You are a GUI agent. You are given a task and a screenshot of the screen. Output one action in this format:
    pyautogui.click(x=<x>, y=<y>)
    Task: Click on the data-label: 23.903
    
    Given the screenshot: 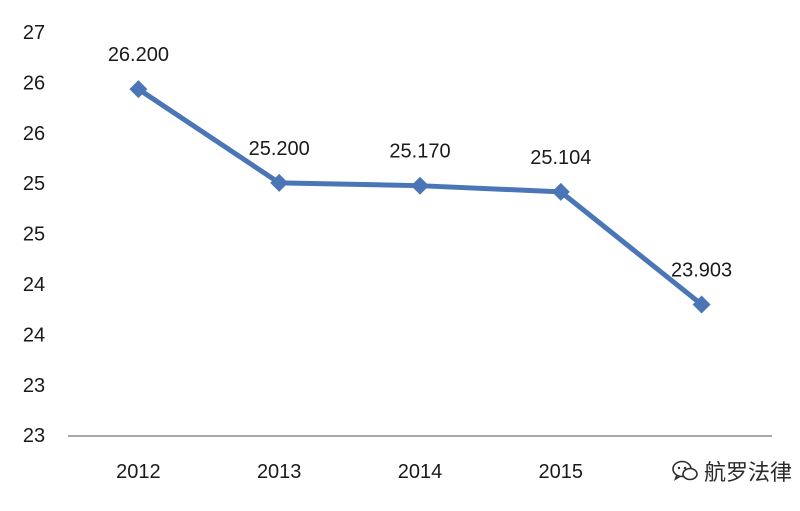 What is the action you would take?
    pyautogui.click(x=701, y=270)
    